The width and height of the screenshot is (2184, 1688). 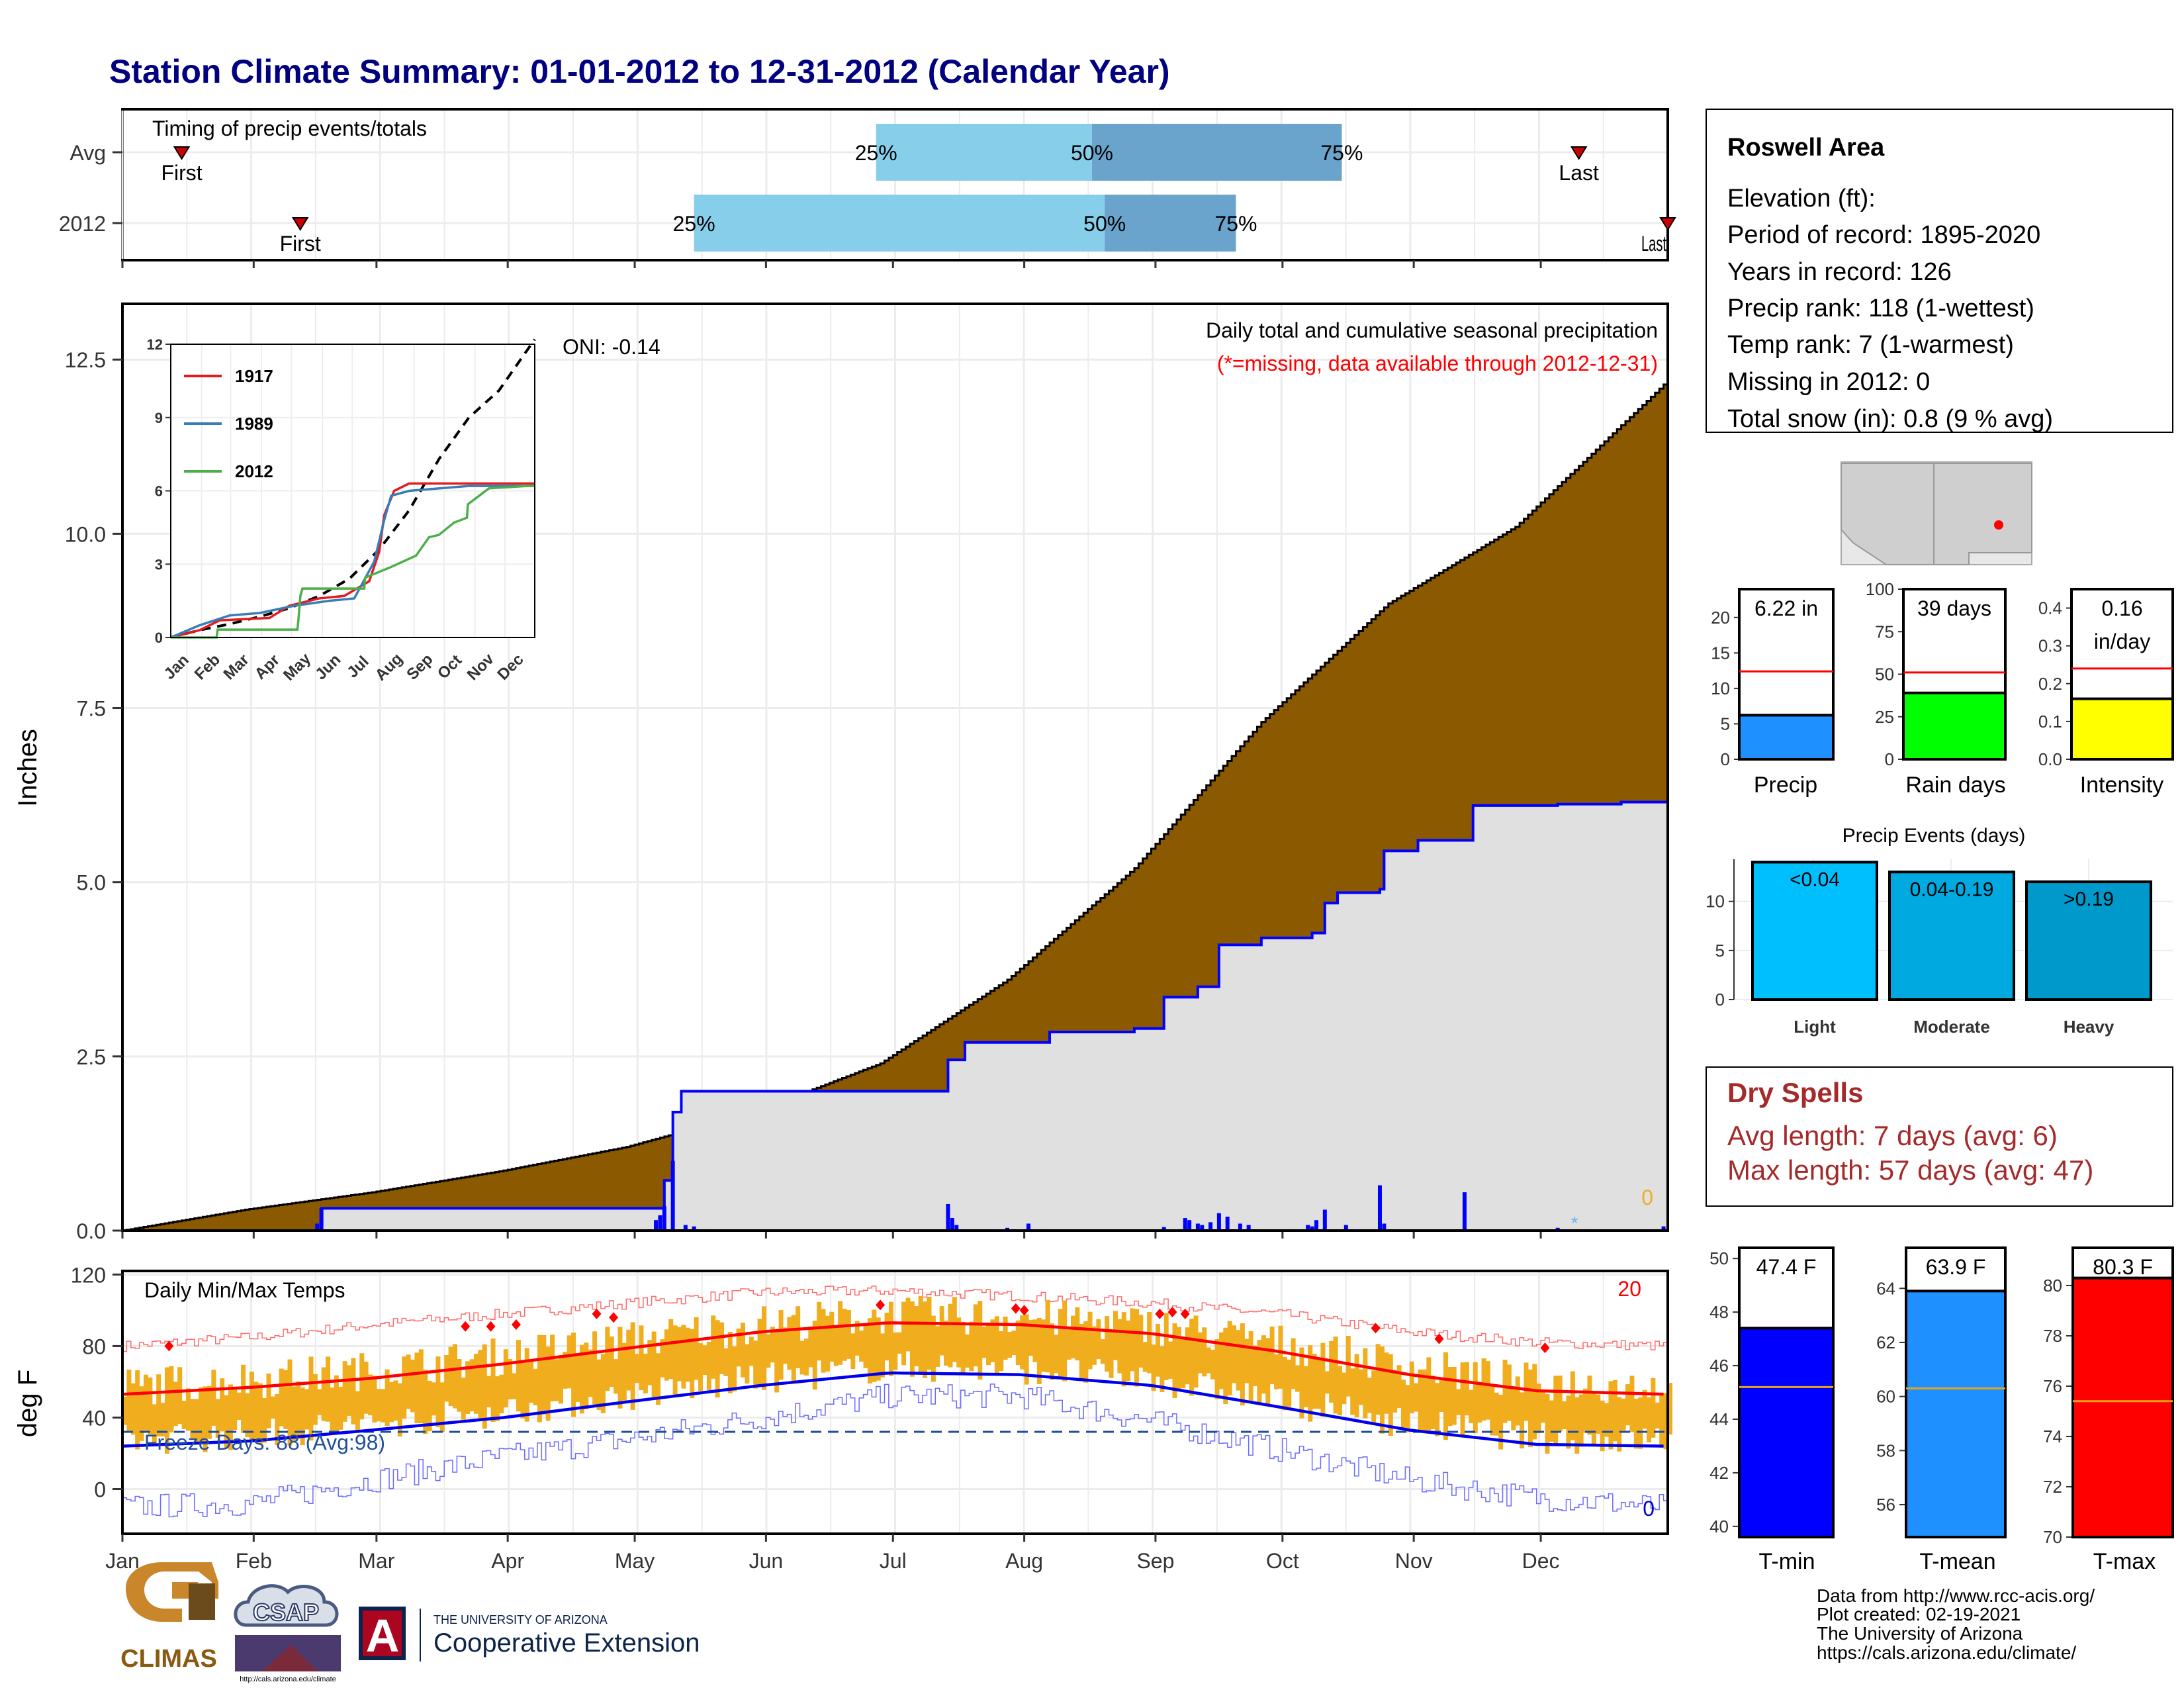 I want to click on temp-panel-frame, so click(x=895, y=1402).